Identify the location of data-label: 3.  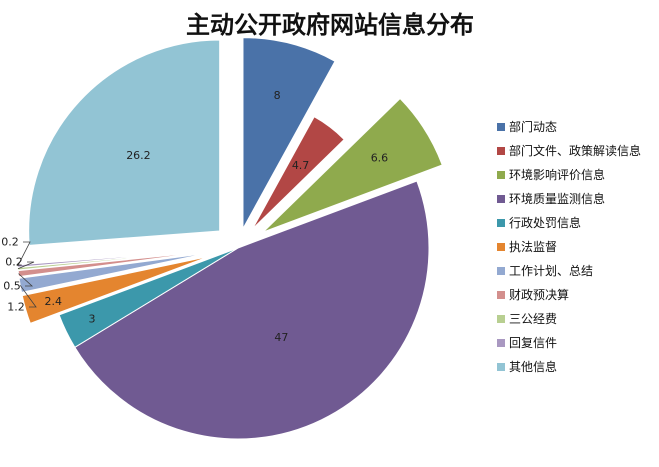
(91, 318).